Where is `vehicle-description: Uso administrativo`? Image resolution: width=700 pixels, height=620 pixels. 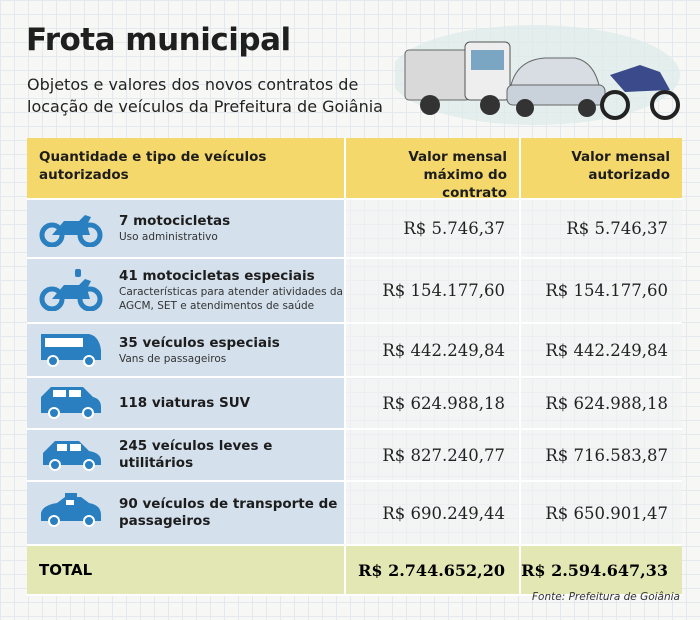
vehicle-description: Uso administrativo is located at coordinates (168, 237).